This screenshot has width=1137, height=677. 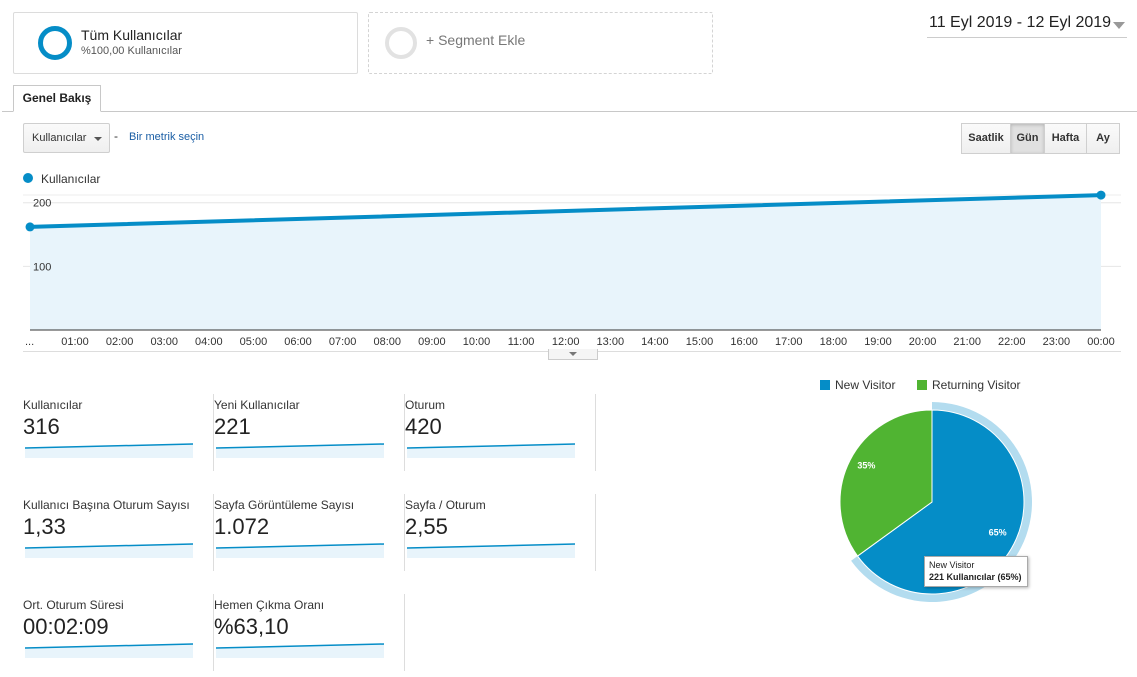 What do you see at coordinates (445, 505) in the screenshot?
I see `metric-label: Sayfa / Oturum` at bounding box center [445, 505].